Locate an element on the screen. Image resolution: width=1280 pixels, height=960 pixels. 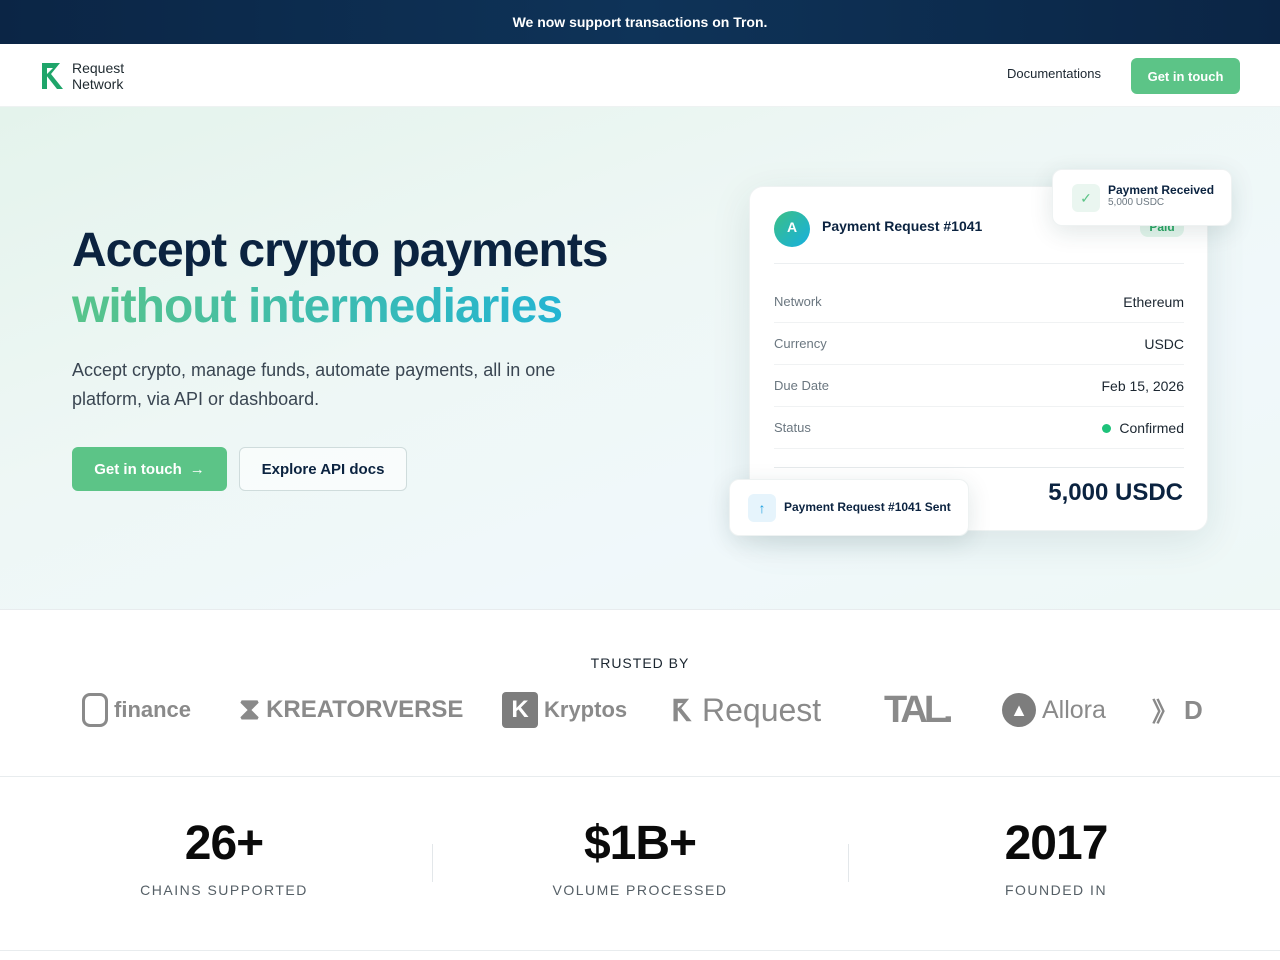
row-value: Ethereum is located at coordinates (1153, 301).